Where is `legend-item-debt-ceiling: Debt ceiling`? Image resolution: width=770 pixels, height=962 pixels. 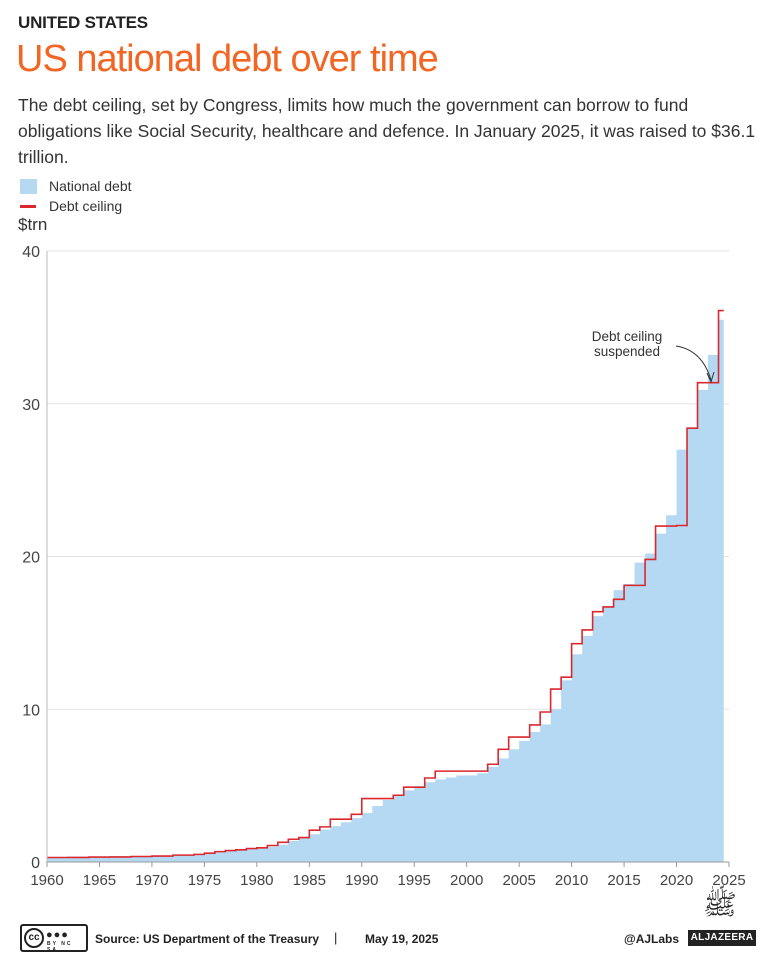 legend-item-debt-ceiling: Debt ceiling is located at coordinates (76, 206).